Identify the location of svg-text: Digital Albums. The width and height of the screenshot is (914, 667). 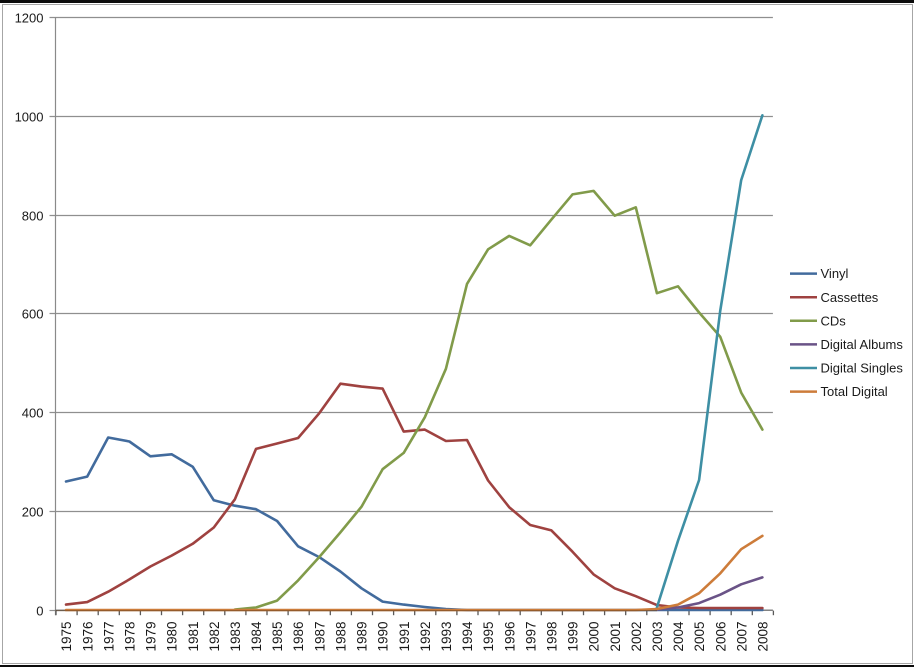
(862, 344).